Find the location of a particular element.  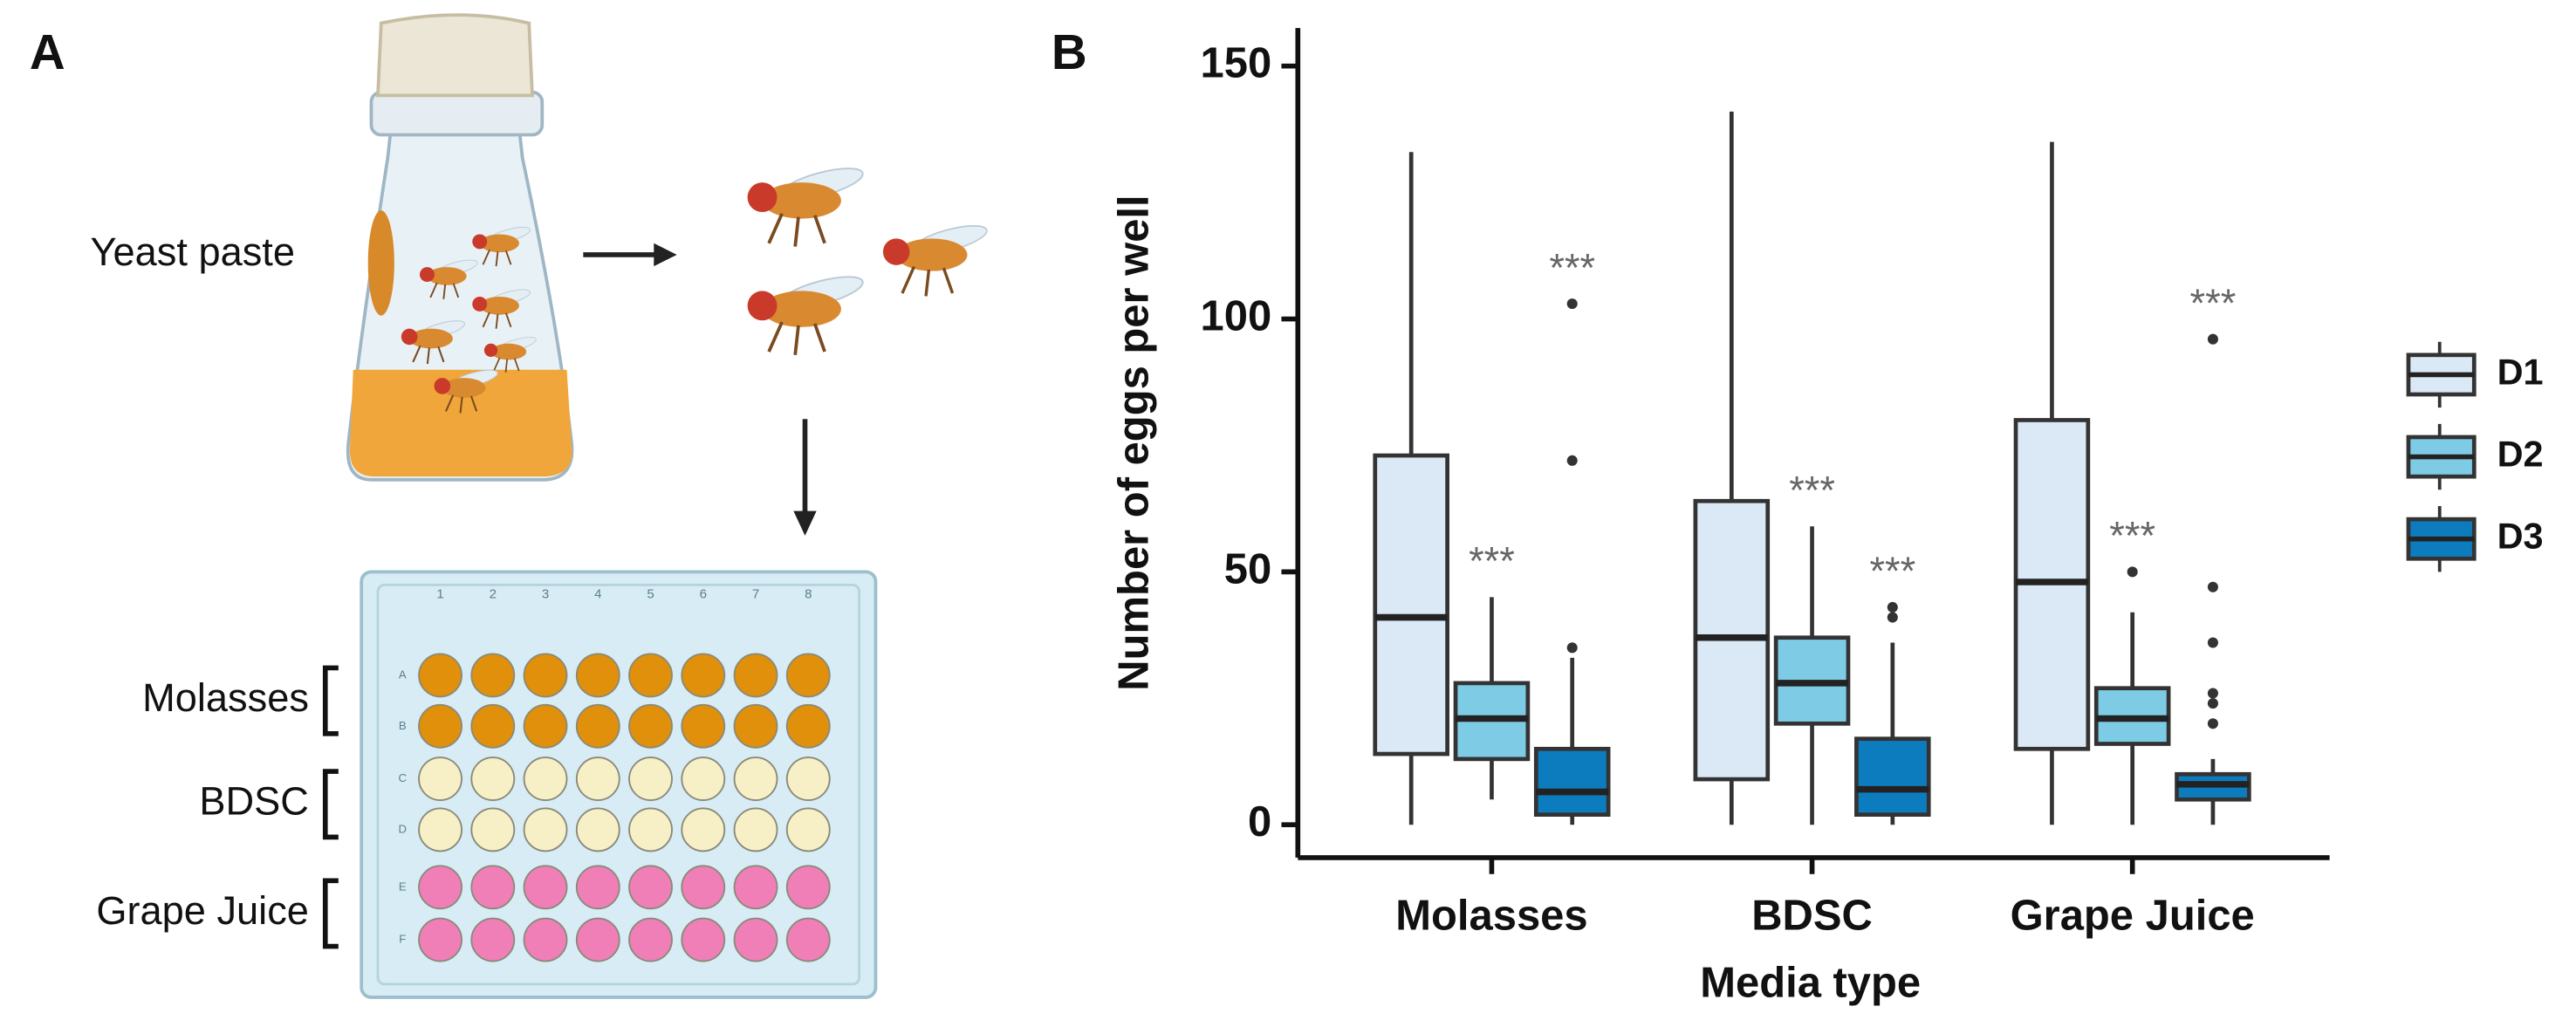

panel-label: B is located at coordinates (1069, 51).